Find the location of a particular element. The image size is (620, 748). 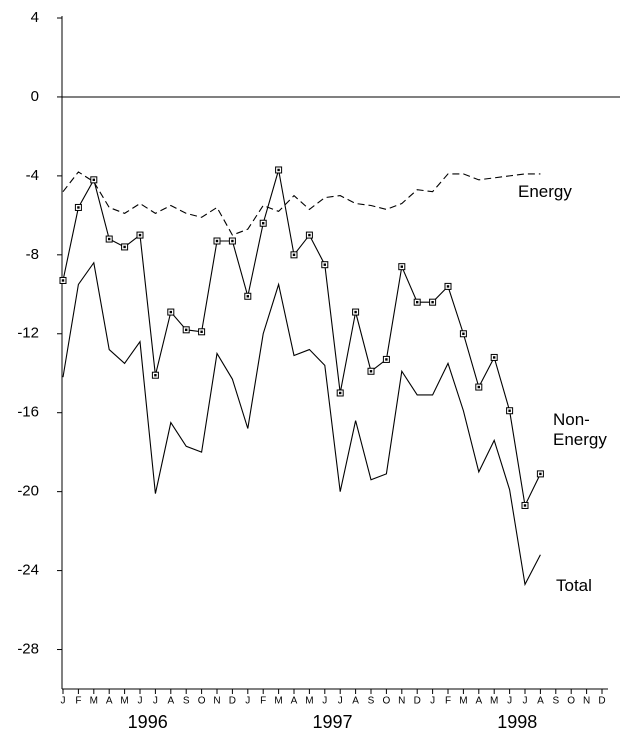

year-label: 1996 is located at coordinates (148, 722).